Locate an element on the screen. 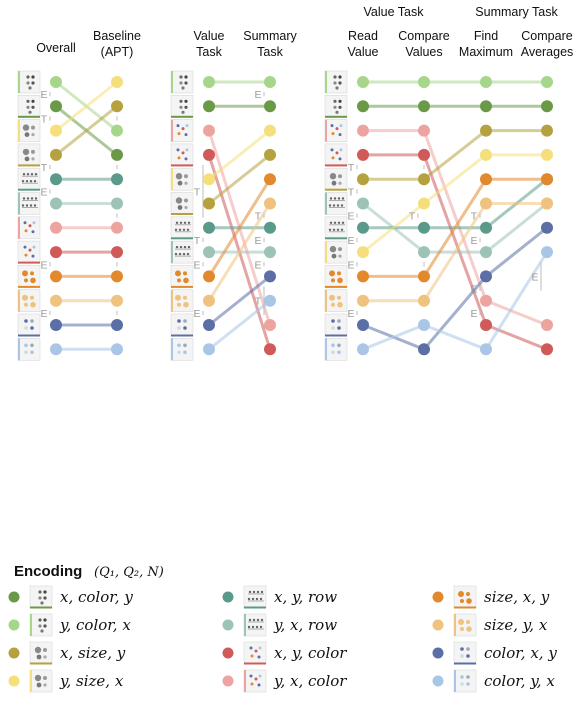 Image resolution: width=581 pixels, height=705 pixels. legend-label: size, x, y is located at coordinates (517, 597).